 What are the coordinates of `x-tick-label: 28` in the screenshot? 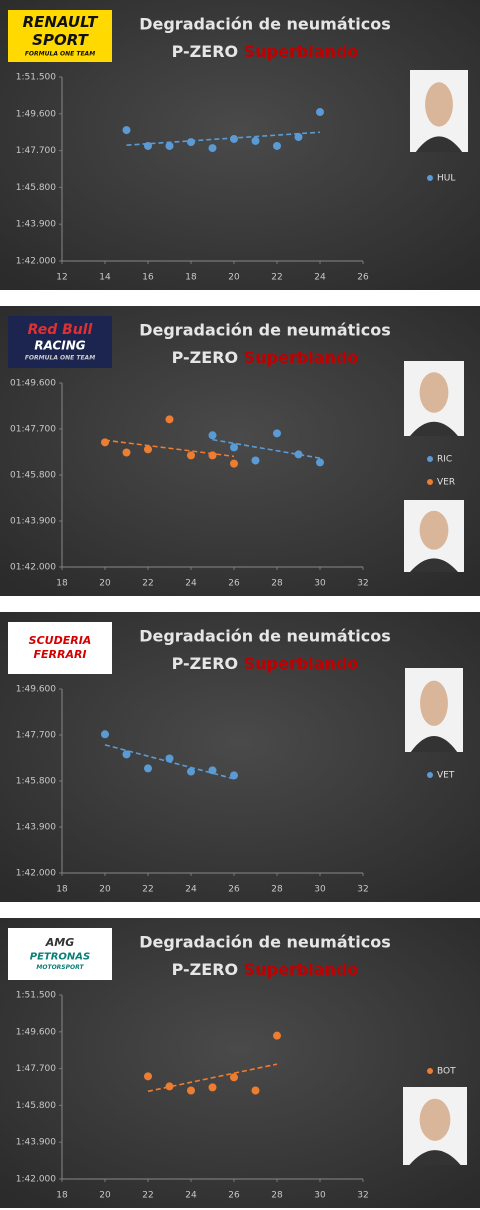 It's located at (277, 1196).